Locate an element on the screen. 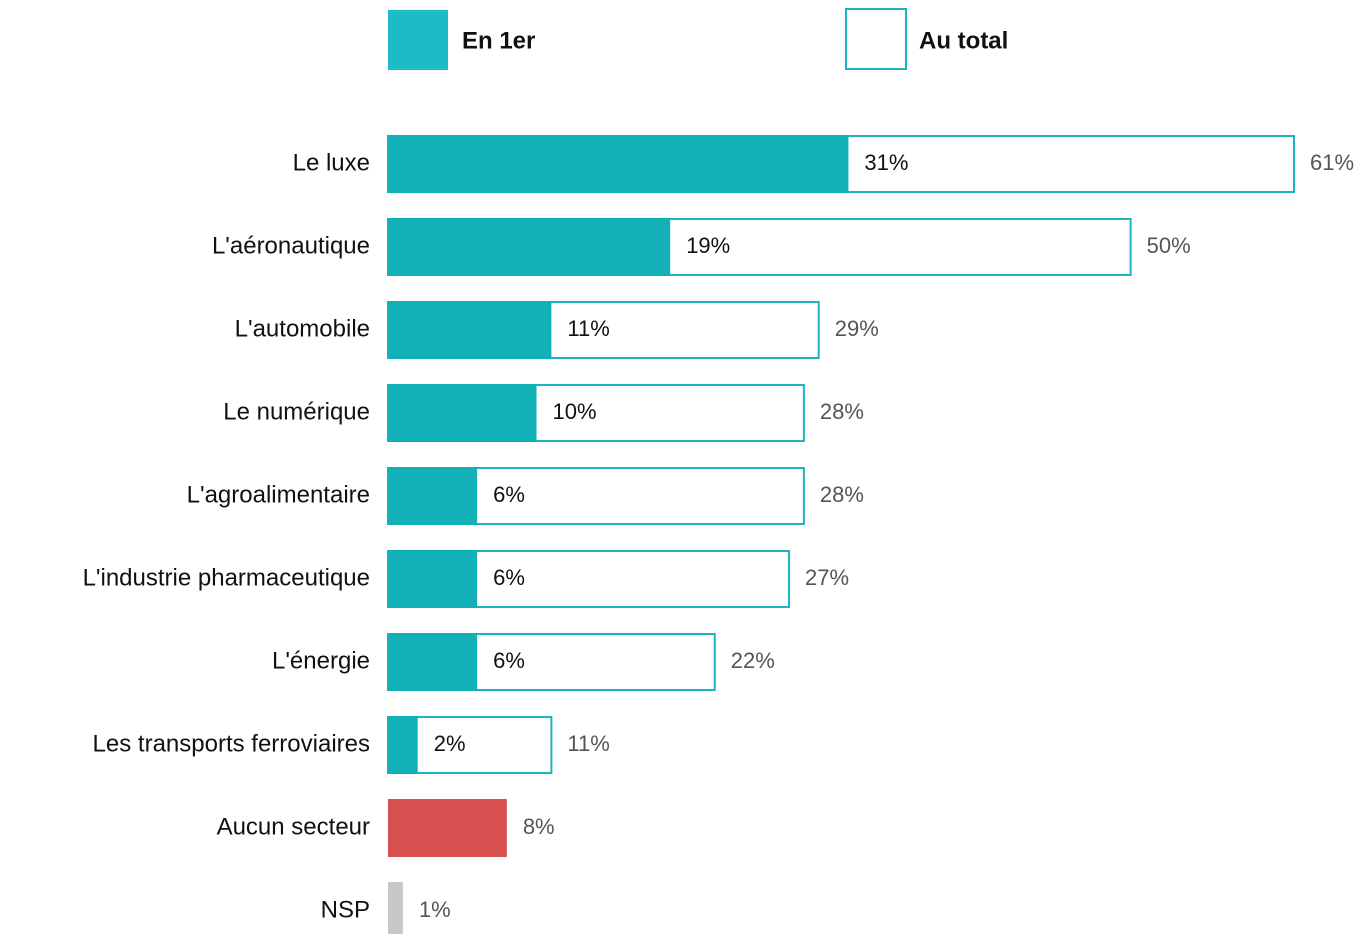 The image size is (1365, 934). value-label: 27% is located at coordinates (827, 577).